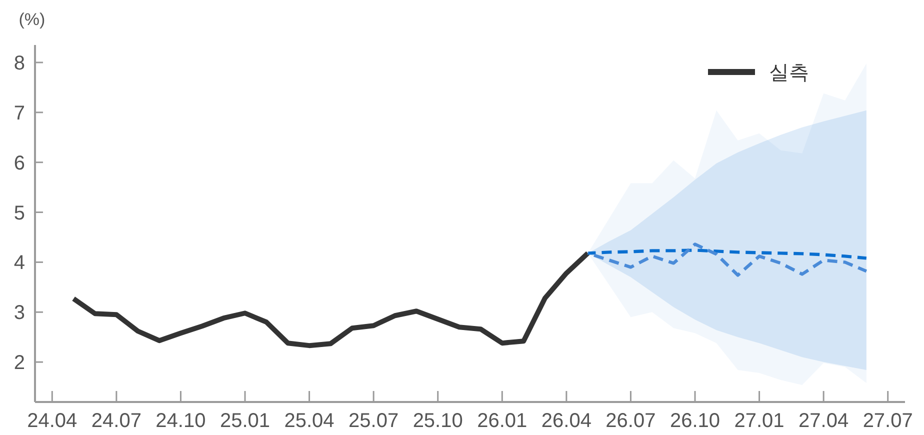 This screenshot has width=924, height=435. Describe the element at coordinates (245, 421) in the screenshot. I see `x-tick-label: 25.01` at that location.